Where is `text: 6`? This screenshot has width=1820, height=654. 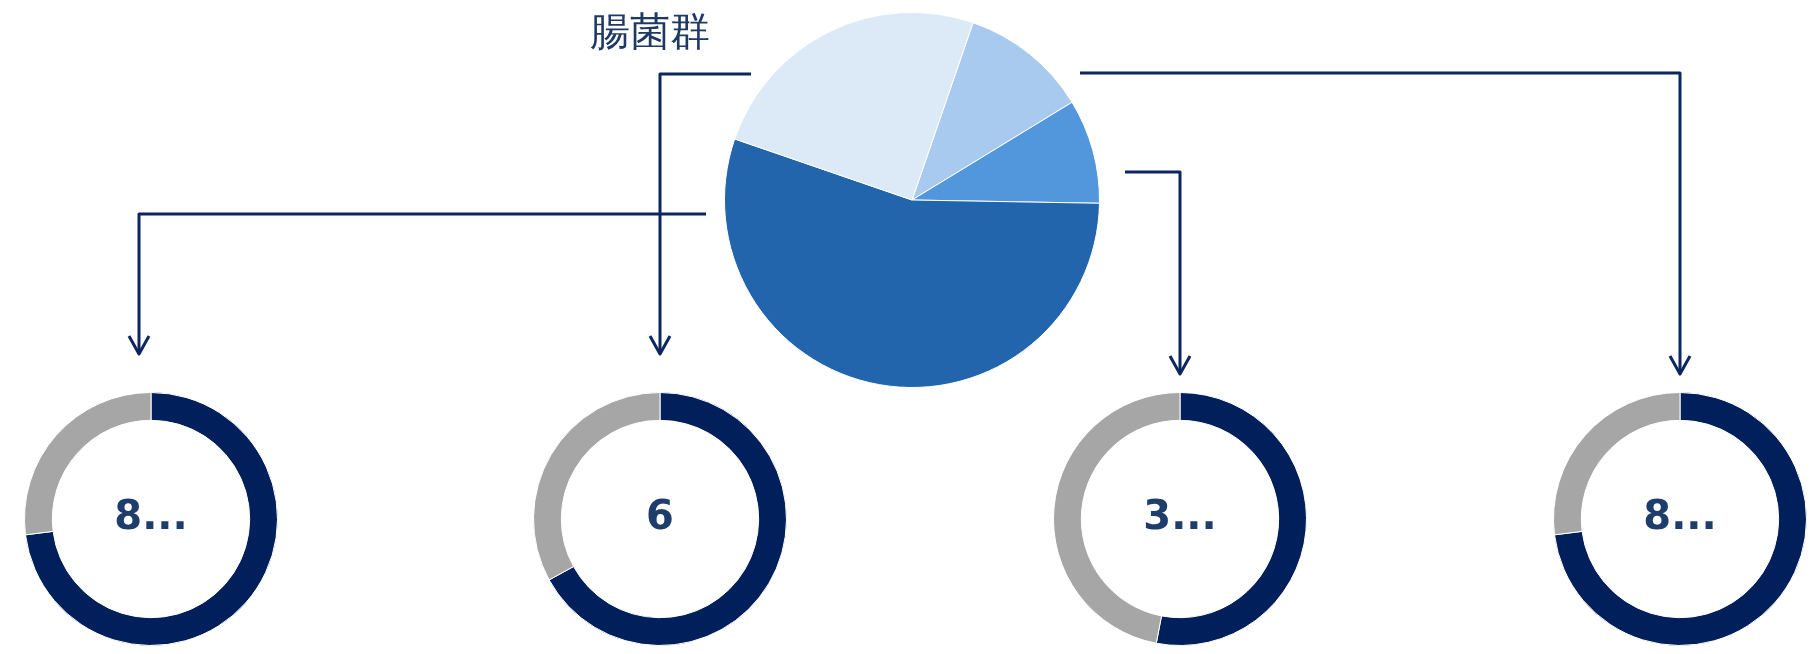
text: 6 is located at coordinates (660, 515).